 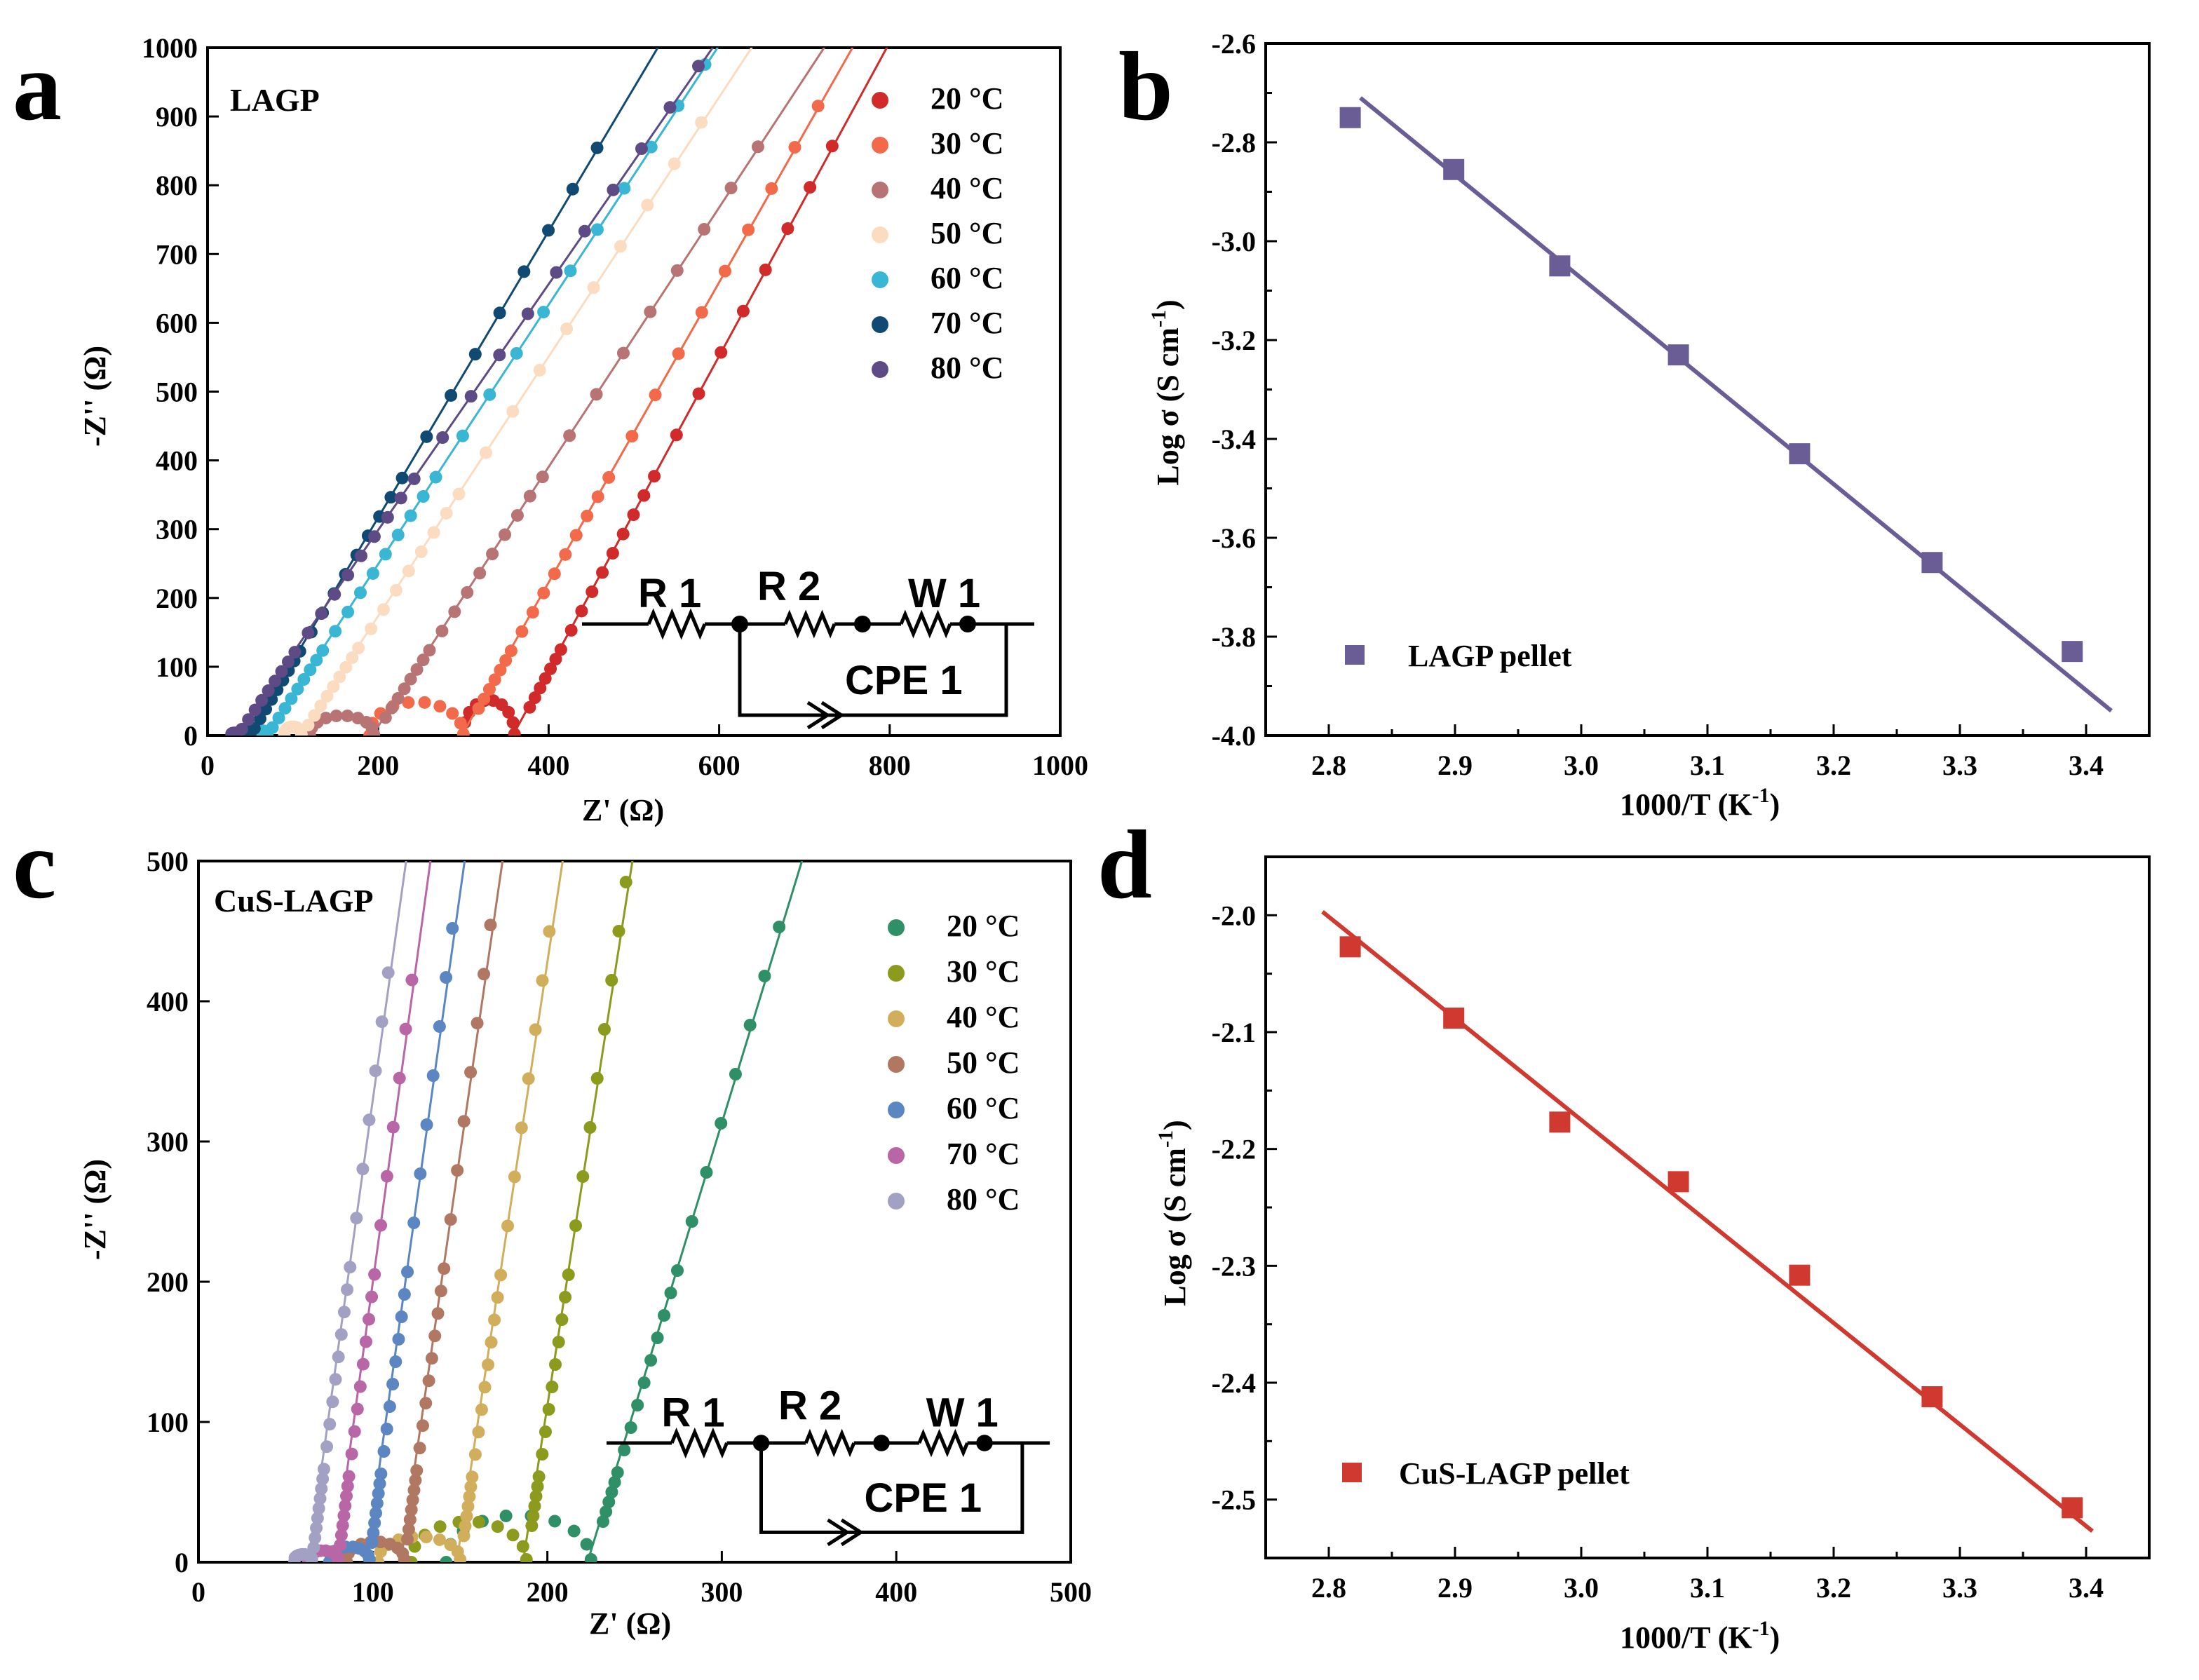 I want to click on x-tick-label: 2.8, so click(x=1328, y=1588).